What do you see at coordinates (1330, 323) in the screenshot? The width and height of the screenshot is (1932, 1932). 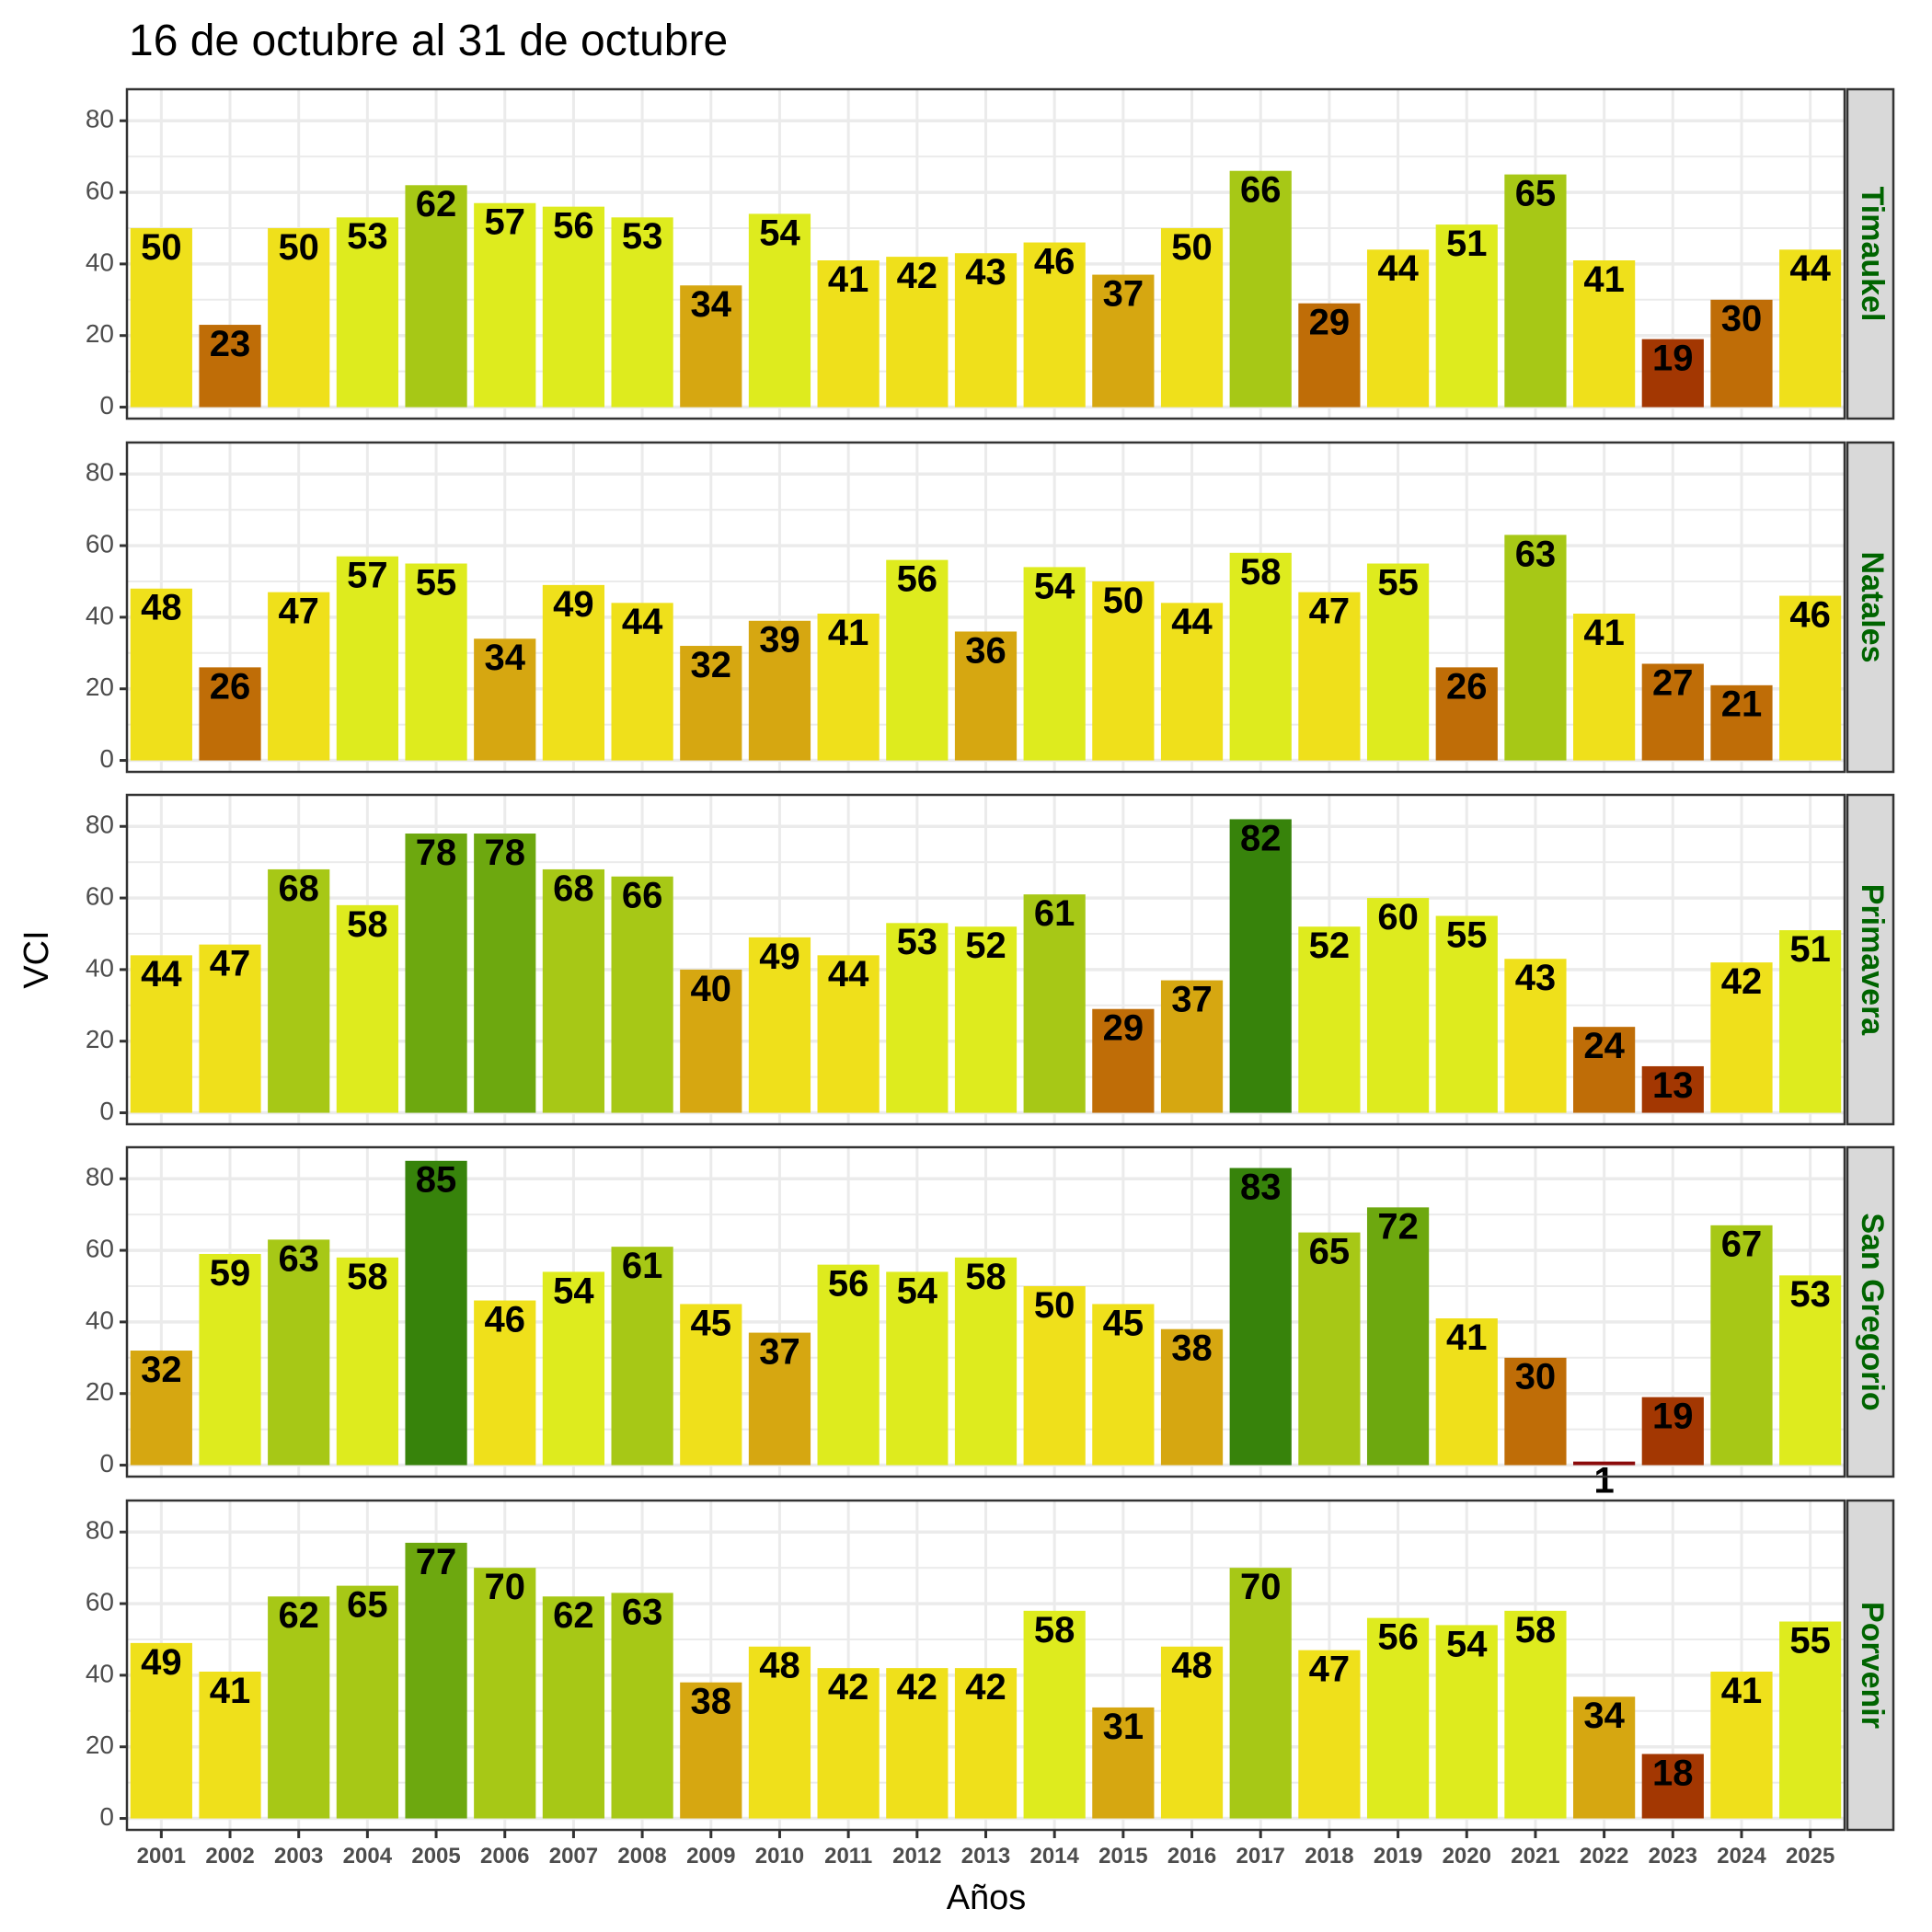 I see `bar-label: 29` at bounding box center [1330, 323].